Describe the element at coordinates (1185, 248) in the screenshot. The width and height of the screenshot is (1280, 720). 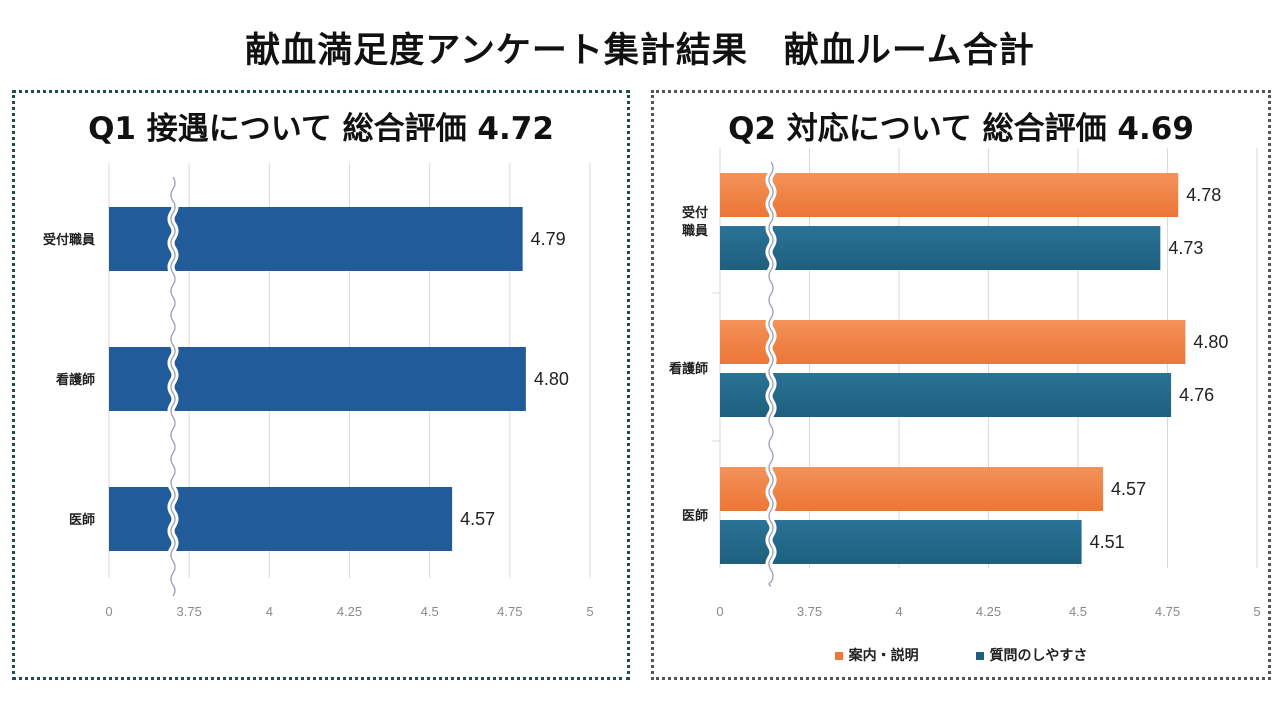
I see `value-label: 4.73` at that location.